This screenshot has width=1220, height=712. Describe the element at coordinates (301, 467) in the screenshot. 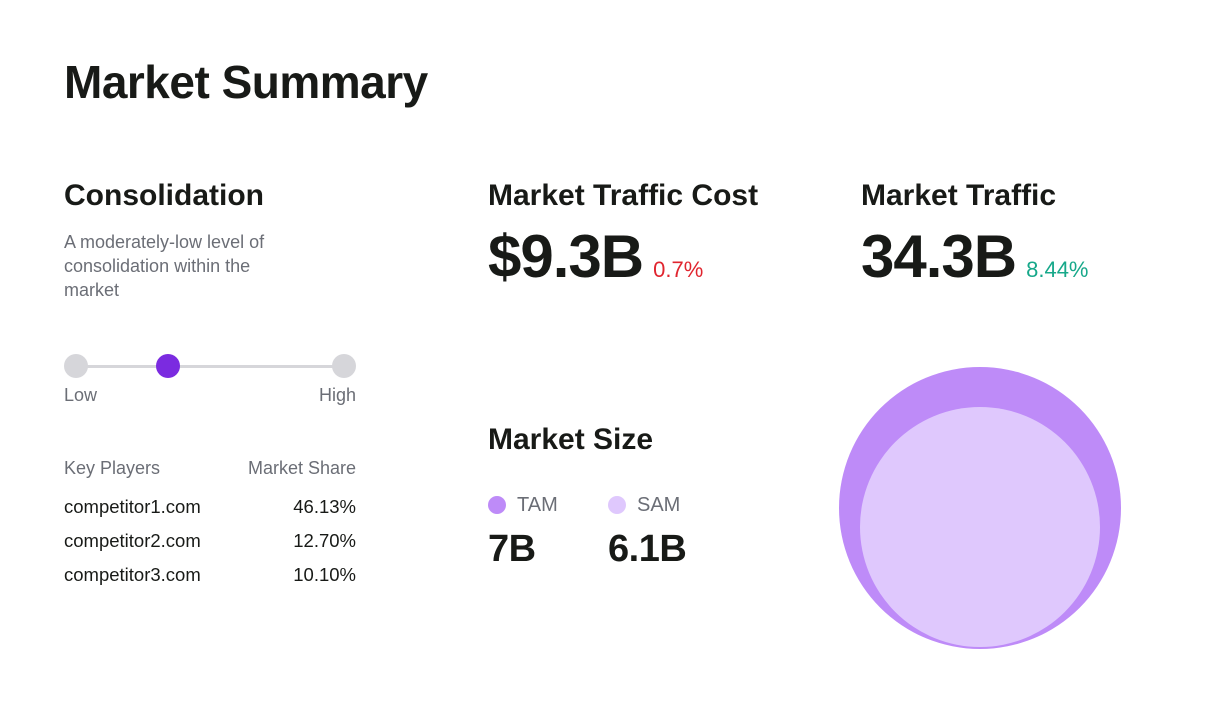

I see `key-players-header-share: Market Share` at that location.